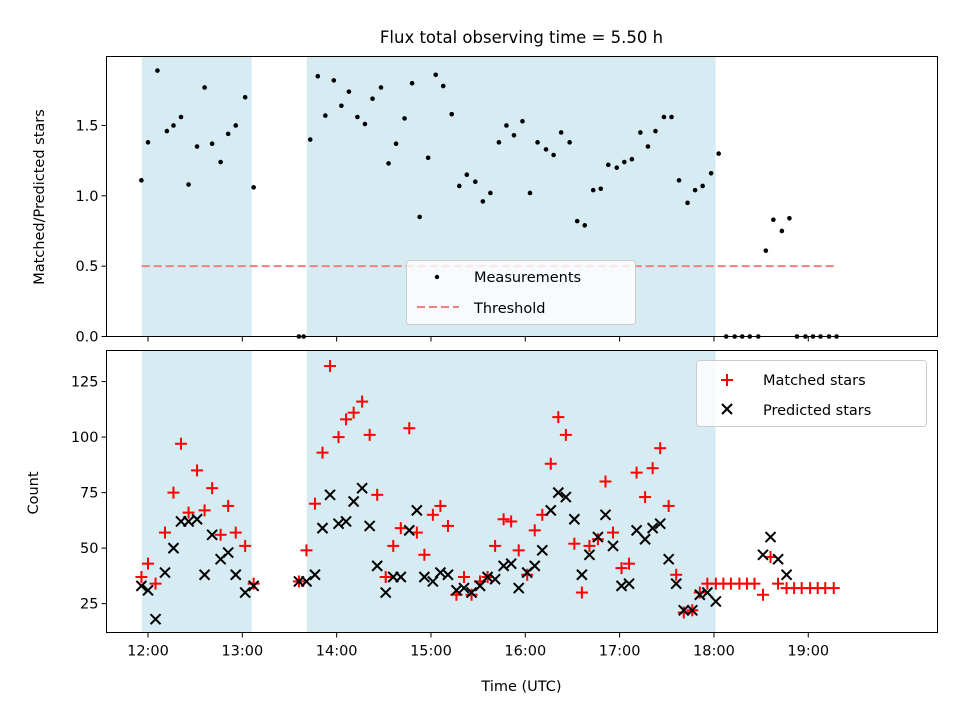 Image resolution: width=960 pixels, height=720 pixels. I want to click on bottom-x-ticks: 12:00 13:00 14:00 15:00 16:00 17:00 18:00 19:00, so click(478, 646).